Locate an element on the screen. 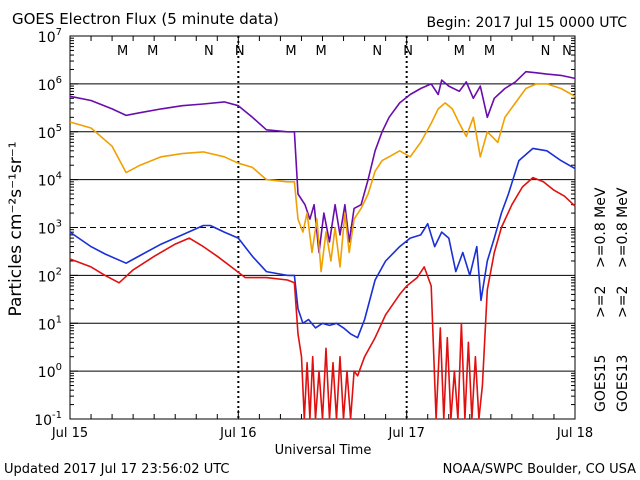  x-tick-label: Jul 18 is located at coordinates (574, 433).